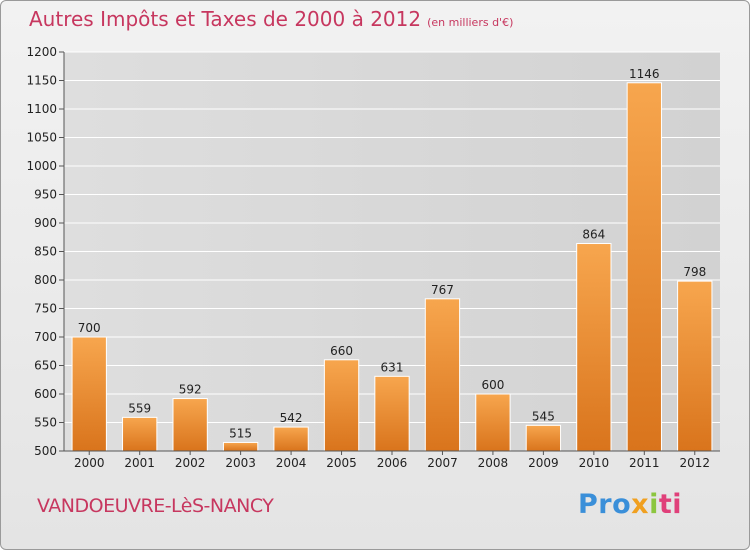 The image size is (750, 550). What do you see at coordinates (392, 367) in the screenshot?
I see `value-label-2006: 631` at bounding box center [392, 367].